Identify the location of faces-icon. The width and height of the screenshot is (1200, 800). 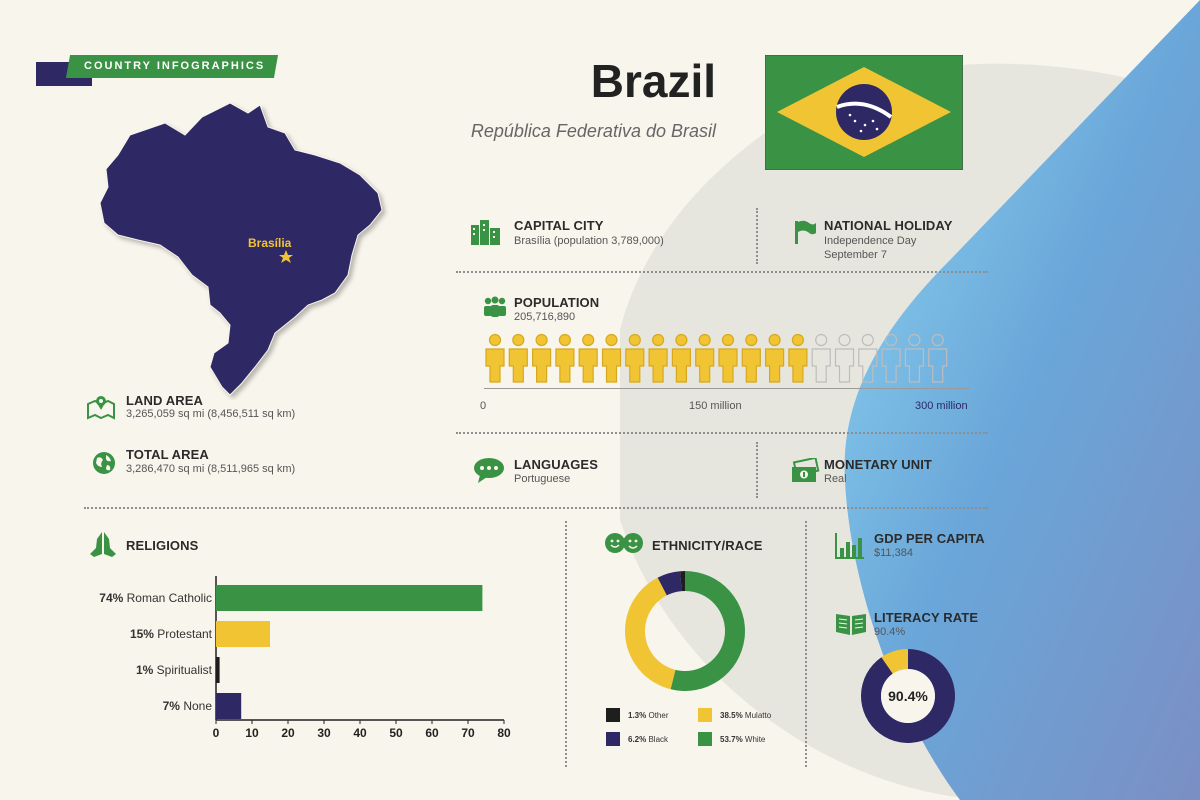
(624, 543).